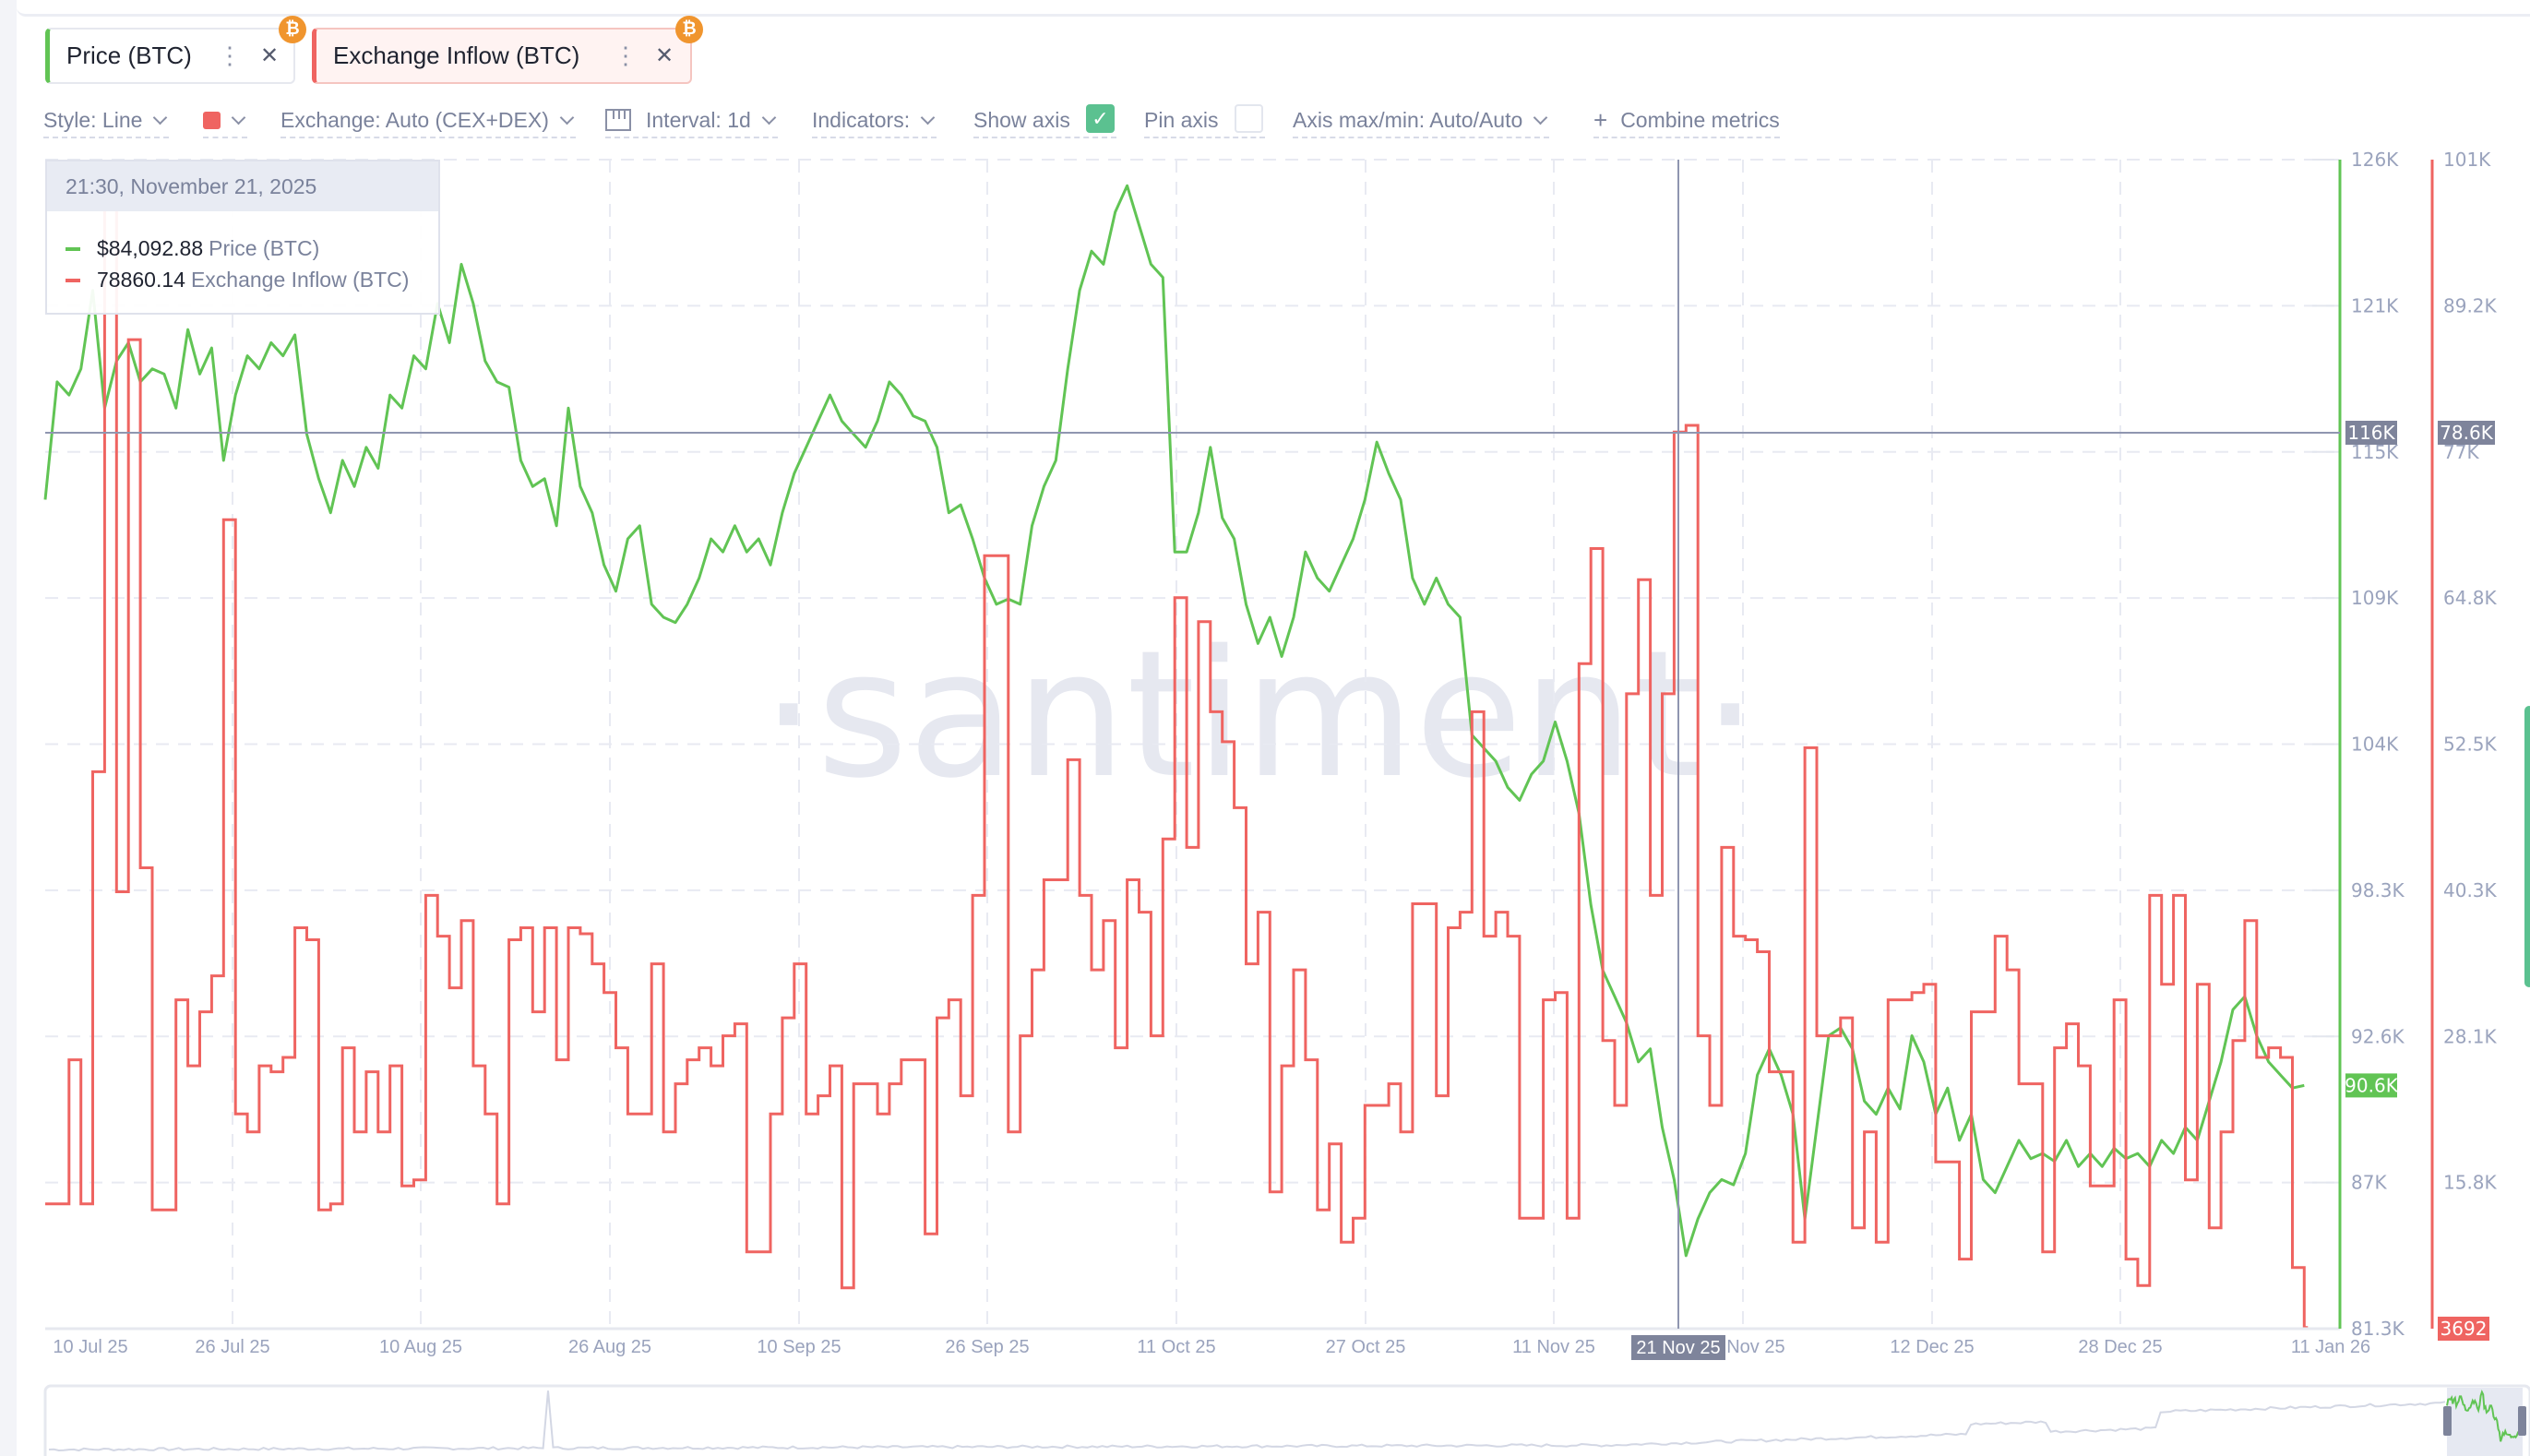  I want to click on price-axis-tick-label: 98.3K, so click(2378, 890).